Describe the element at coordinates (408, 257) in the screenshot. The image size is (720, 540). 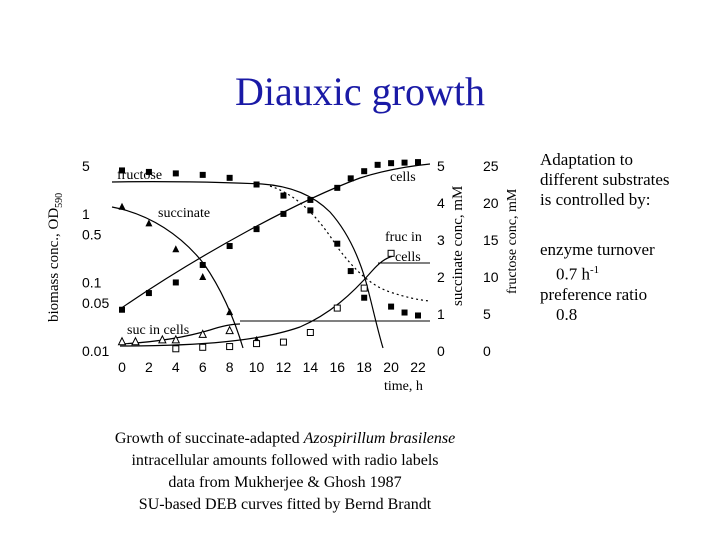
I see `label-fruc-in-cells-2: cells` at that location.